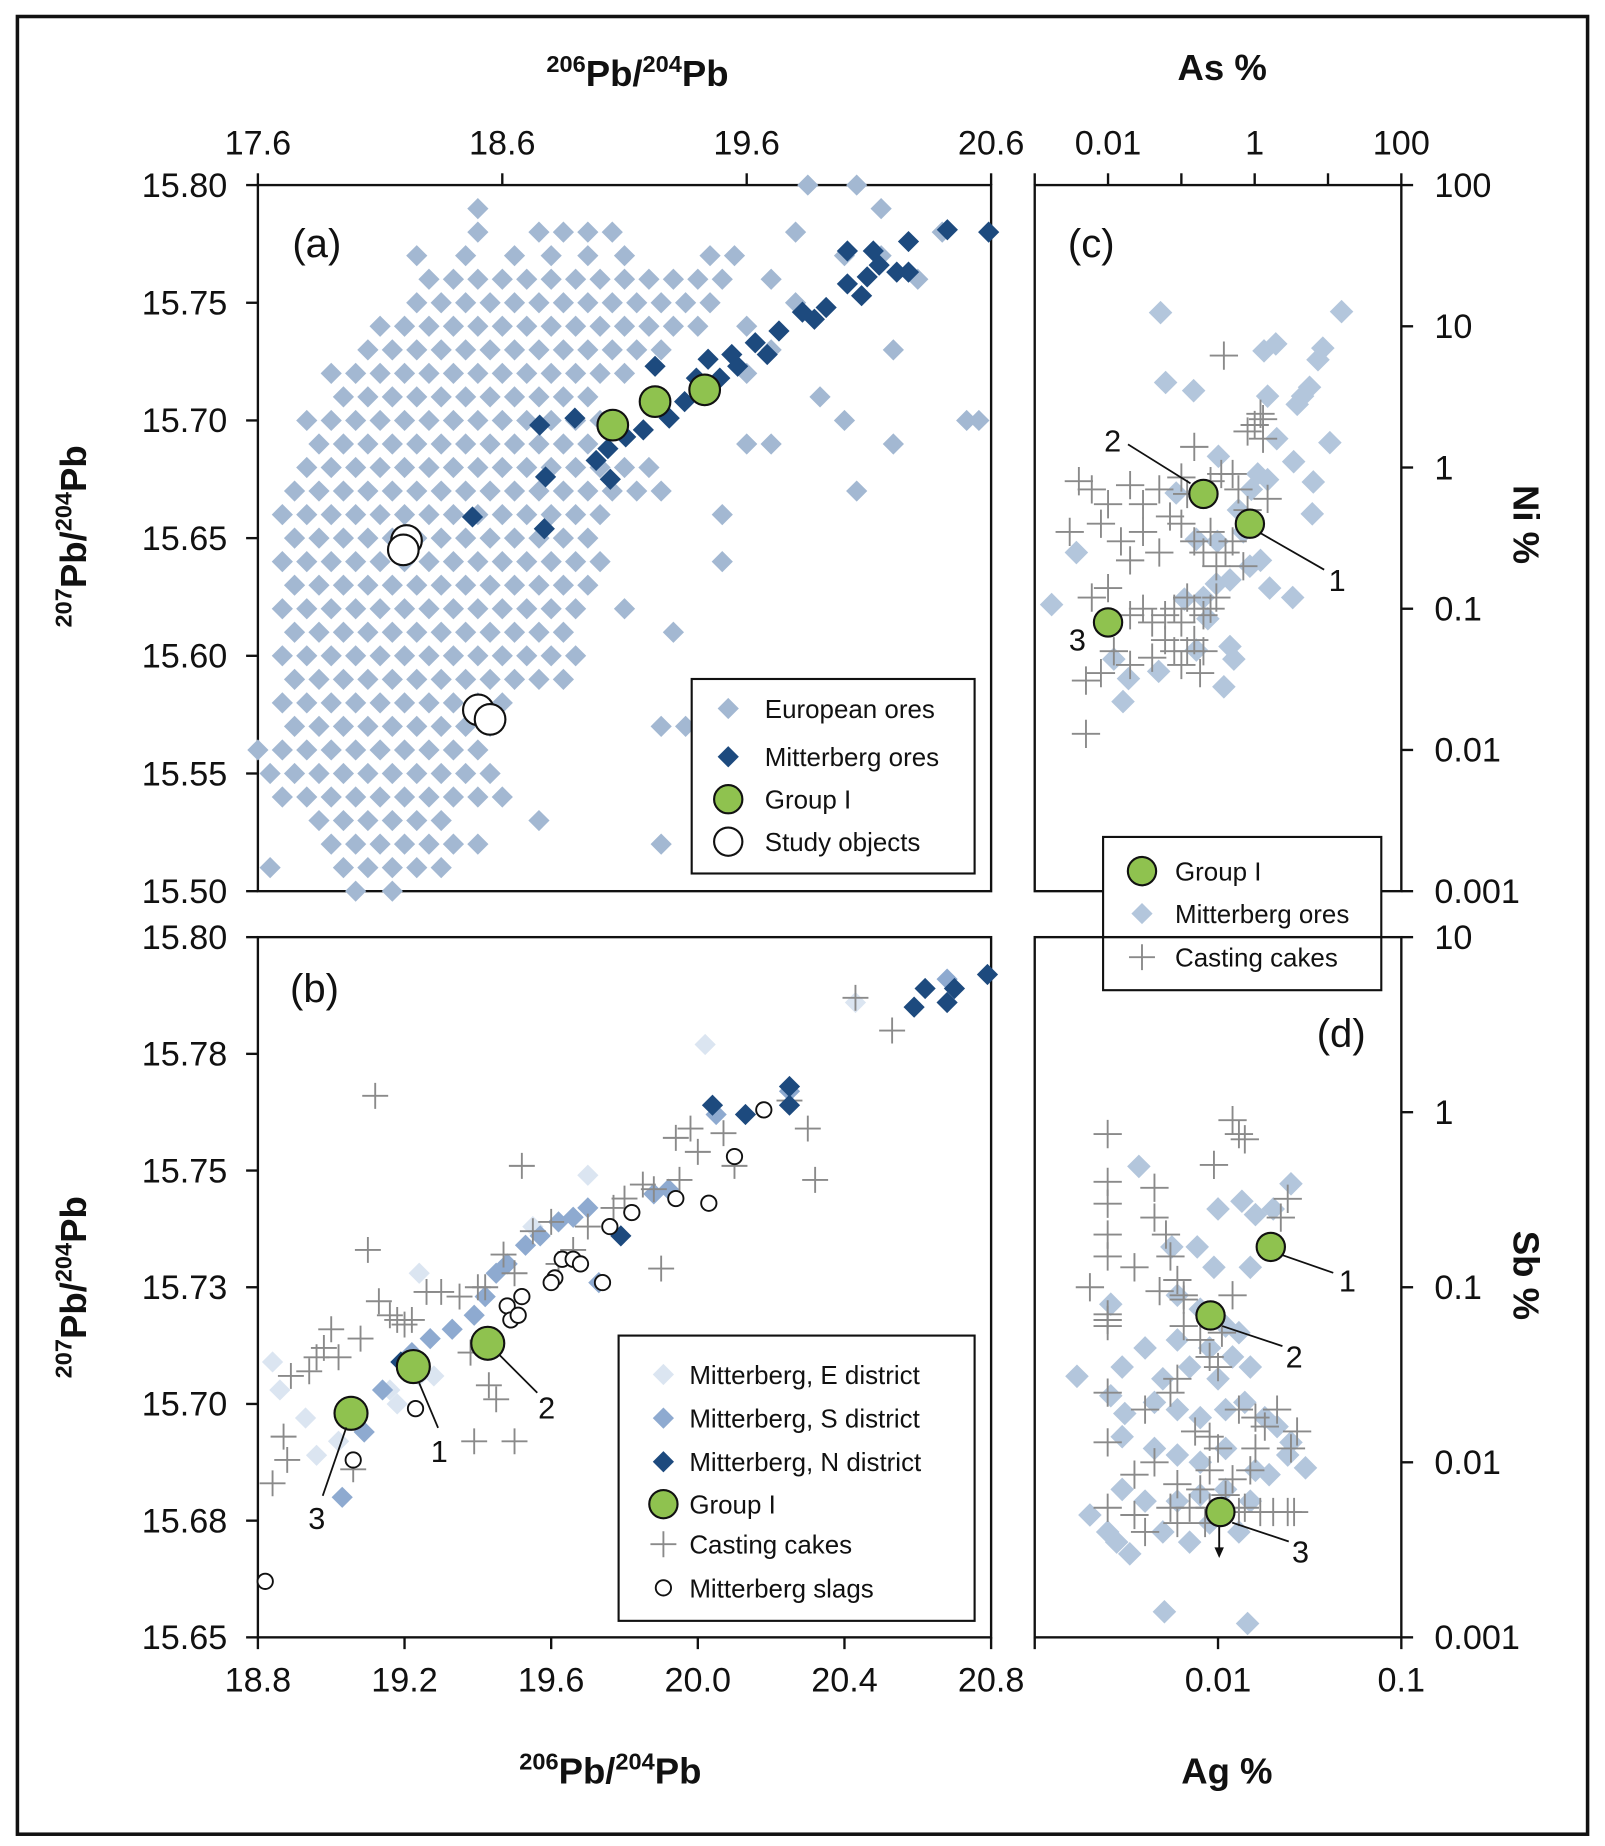 This screenshot has width=1605, height=1846. Describe the element at coordinates (403, 550) in the screenshot. I see `study-objects-point` at that location.